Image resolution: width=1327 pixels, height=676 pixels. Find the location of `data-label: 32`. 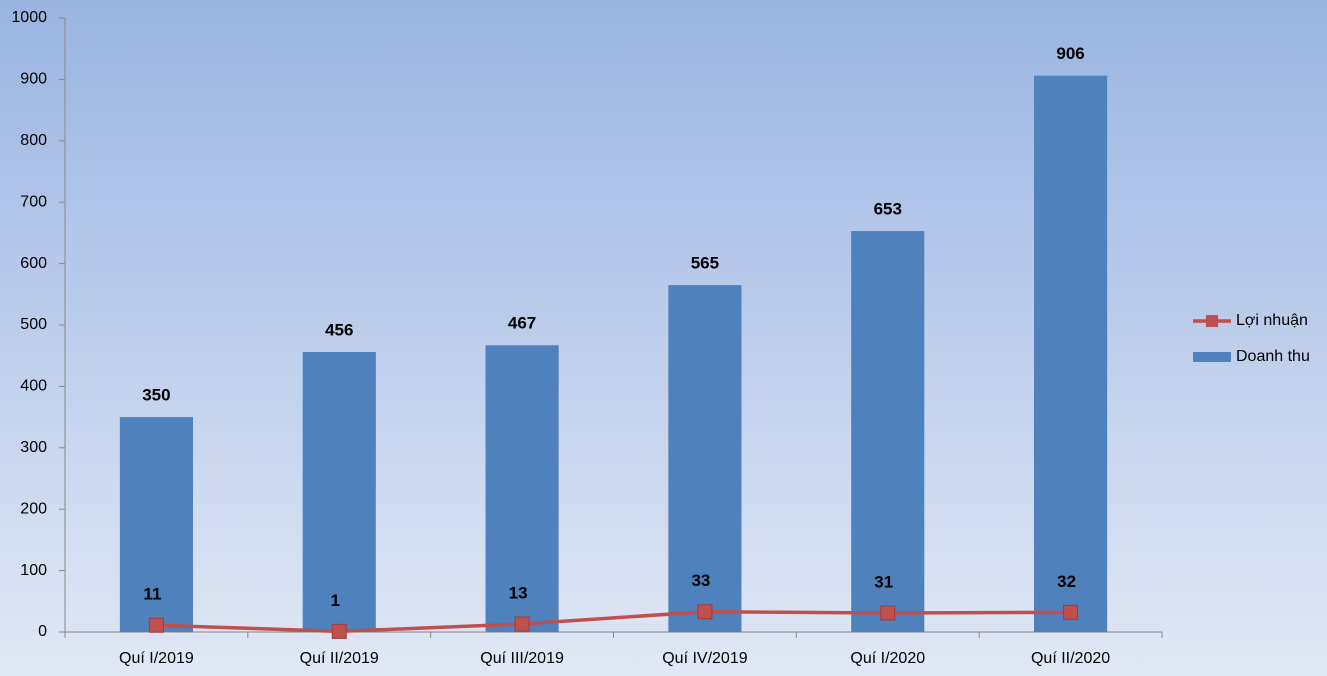

data-label: 32 is located at coordinates (1066, 581).